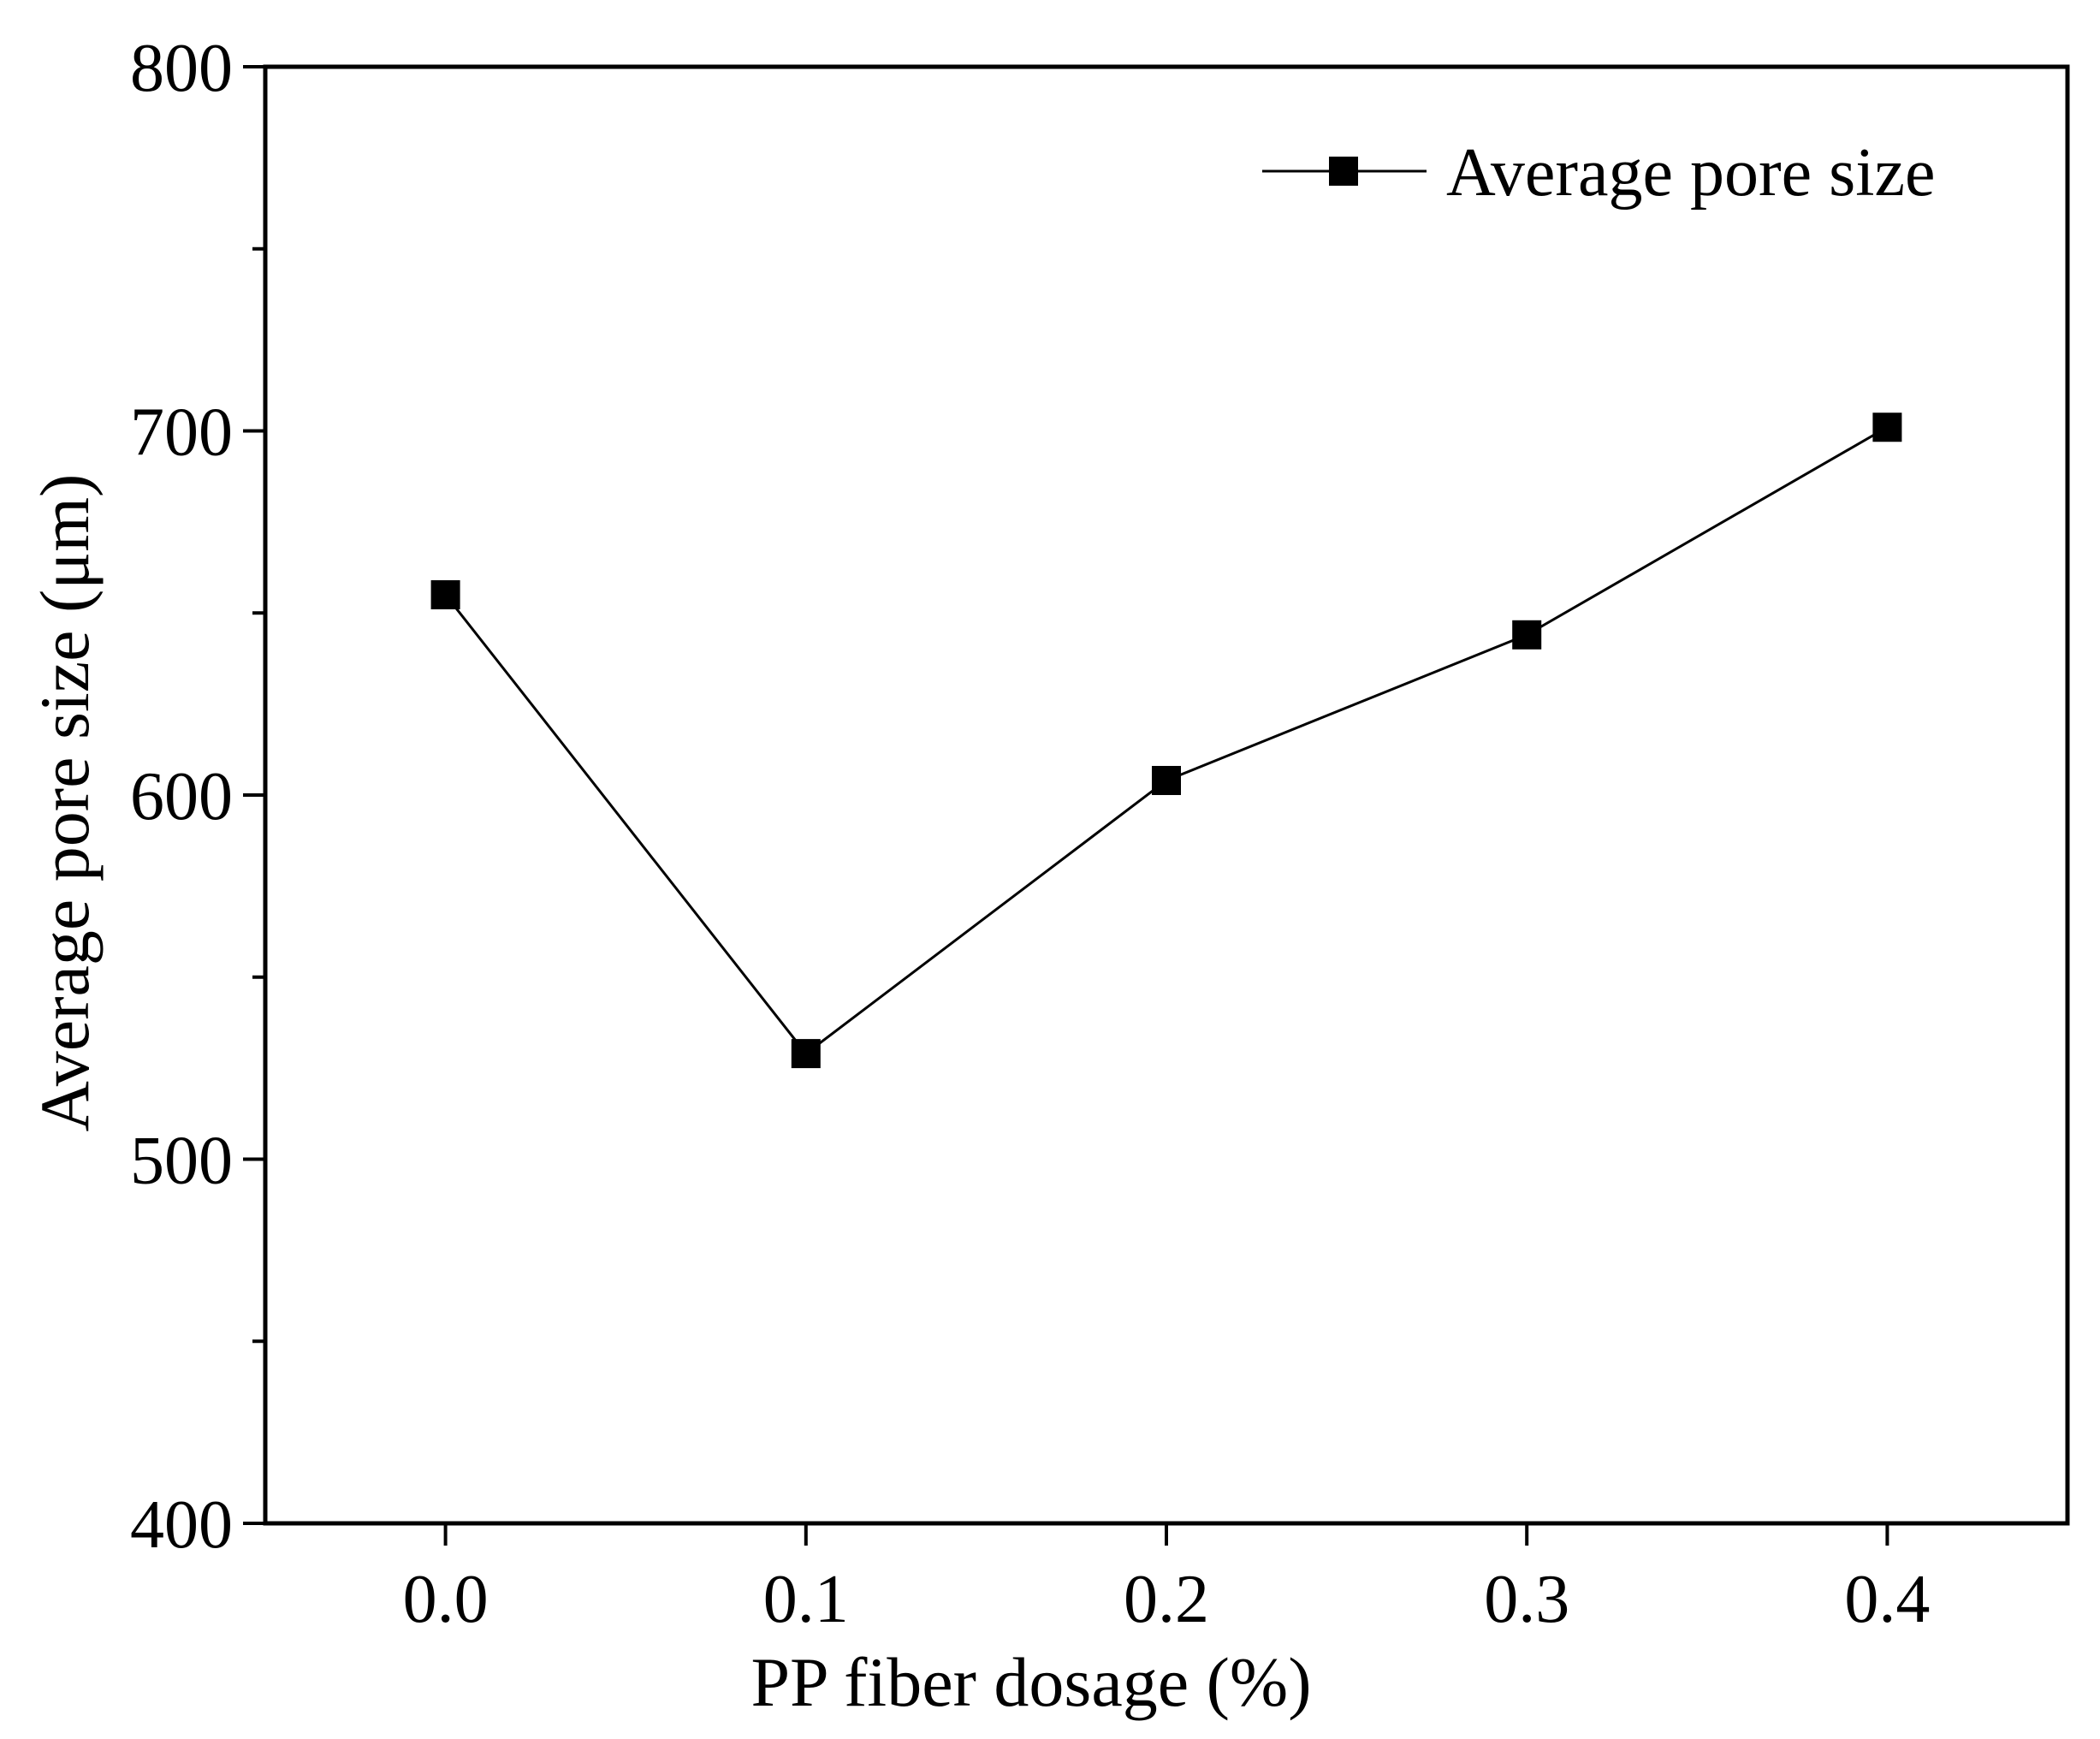  I want to click on y-tick-label: 800, so click(181, 69).